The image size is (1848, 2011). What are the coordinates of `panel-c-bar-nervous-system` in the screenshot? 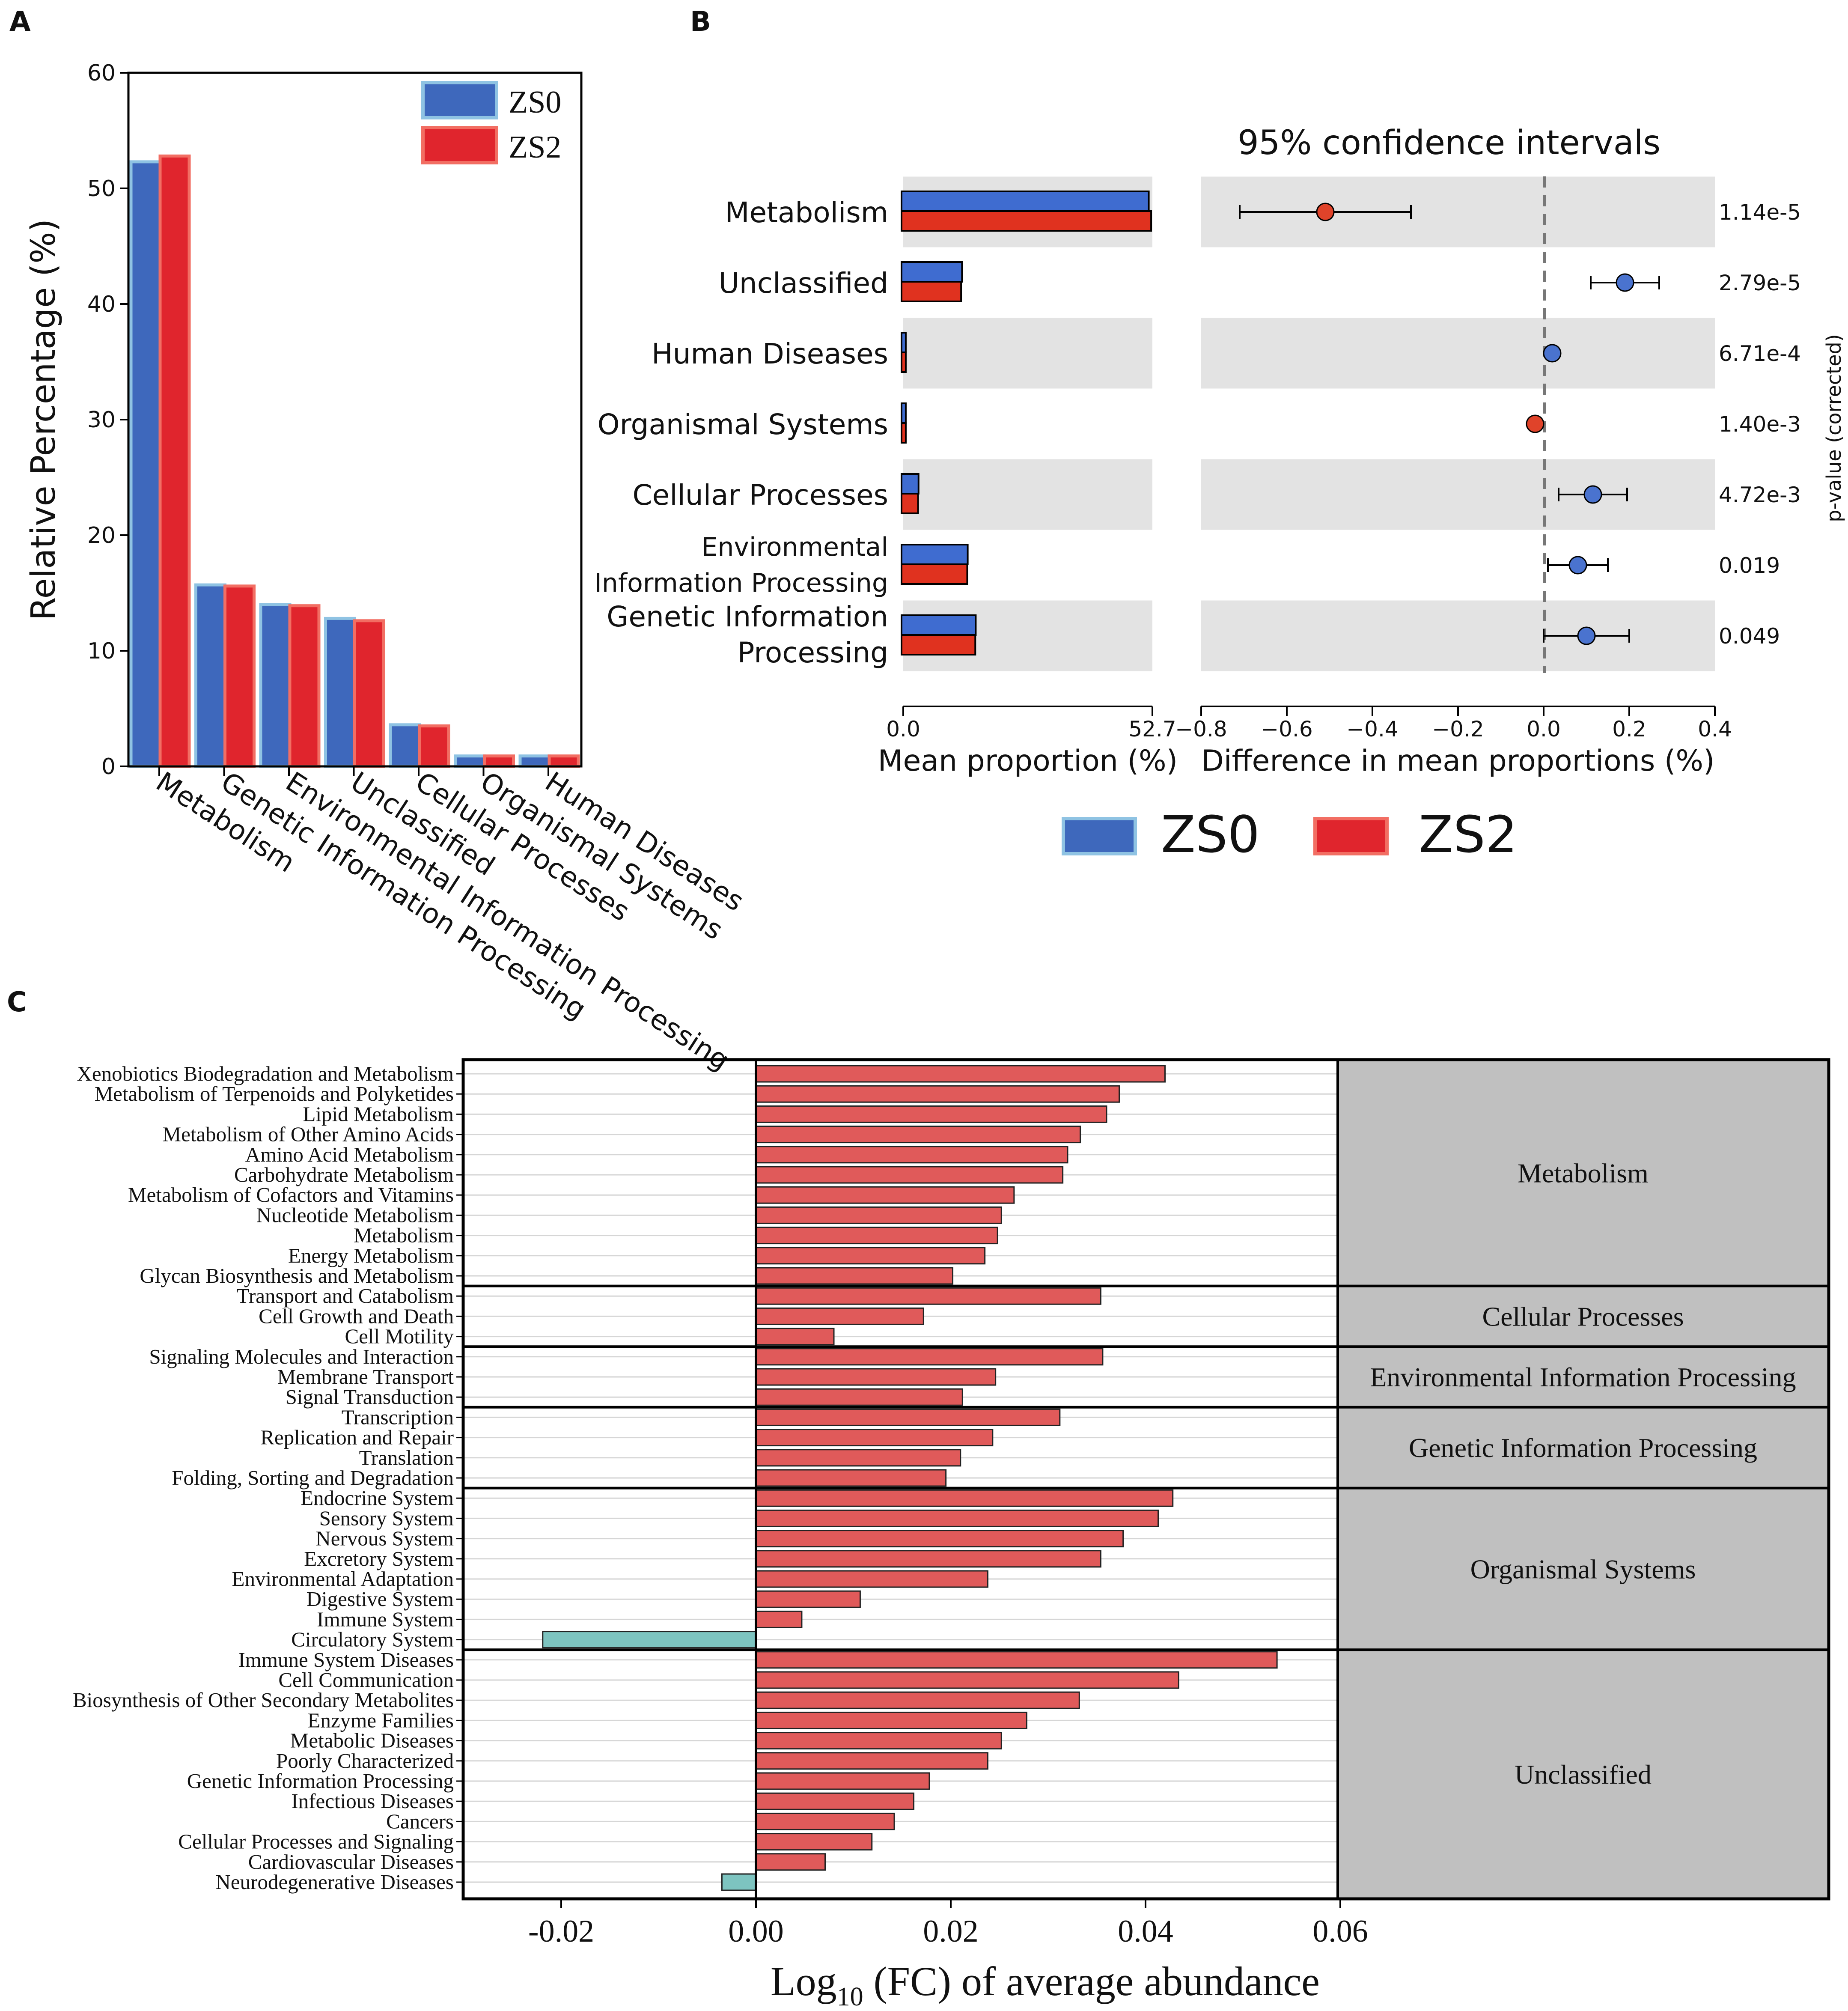 It's located at (939, 1539).